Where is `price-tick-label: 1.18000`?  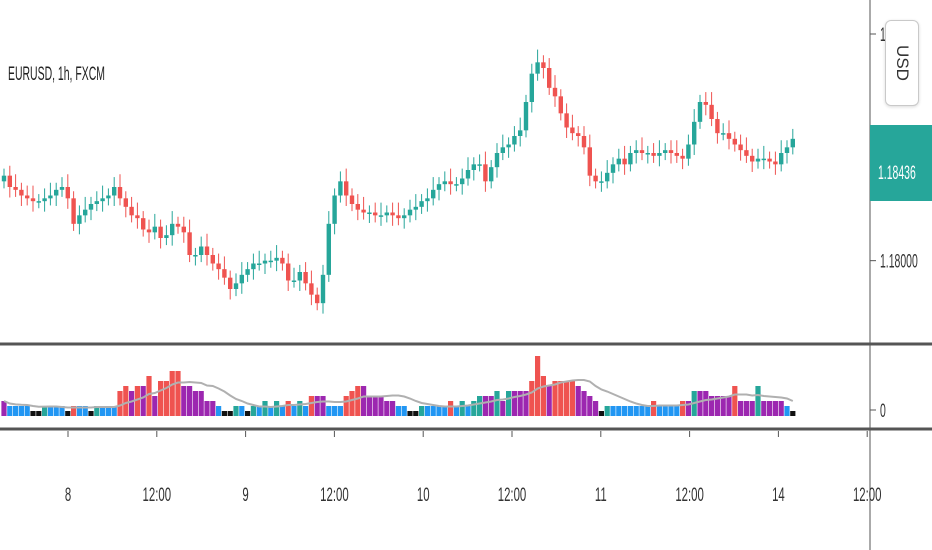 price-tick-label: 1.18000 is located at coordinates (899, 262).